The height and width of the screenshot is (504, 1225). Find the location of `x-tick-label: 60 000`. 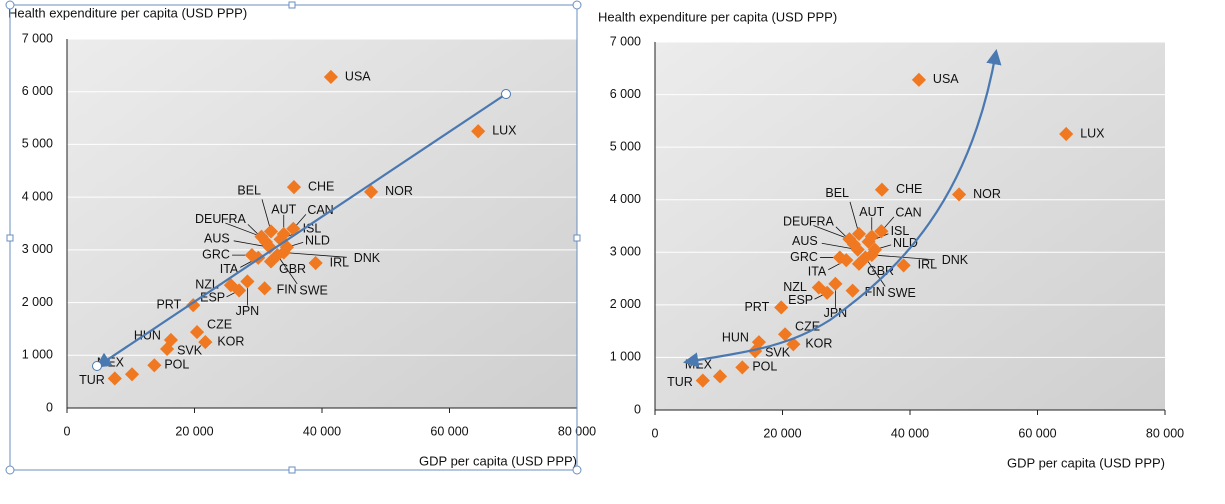

x-tick-label: 60 000 is located at coordinates (1037, 433).